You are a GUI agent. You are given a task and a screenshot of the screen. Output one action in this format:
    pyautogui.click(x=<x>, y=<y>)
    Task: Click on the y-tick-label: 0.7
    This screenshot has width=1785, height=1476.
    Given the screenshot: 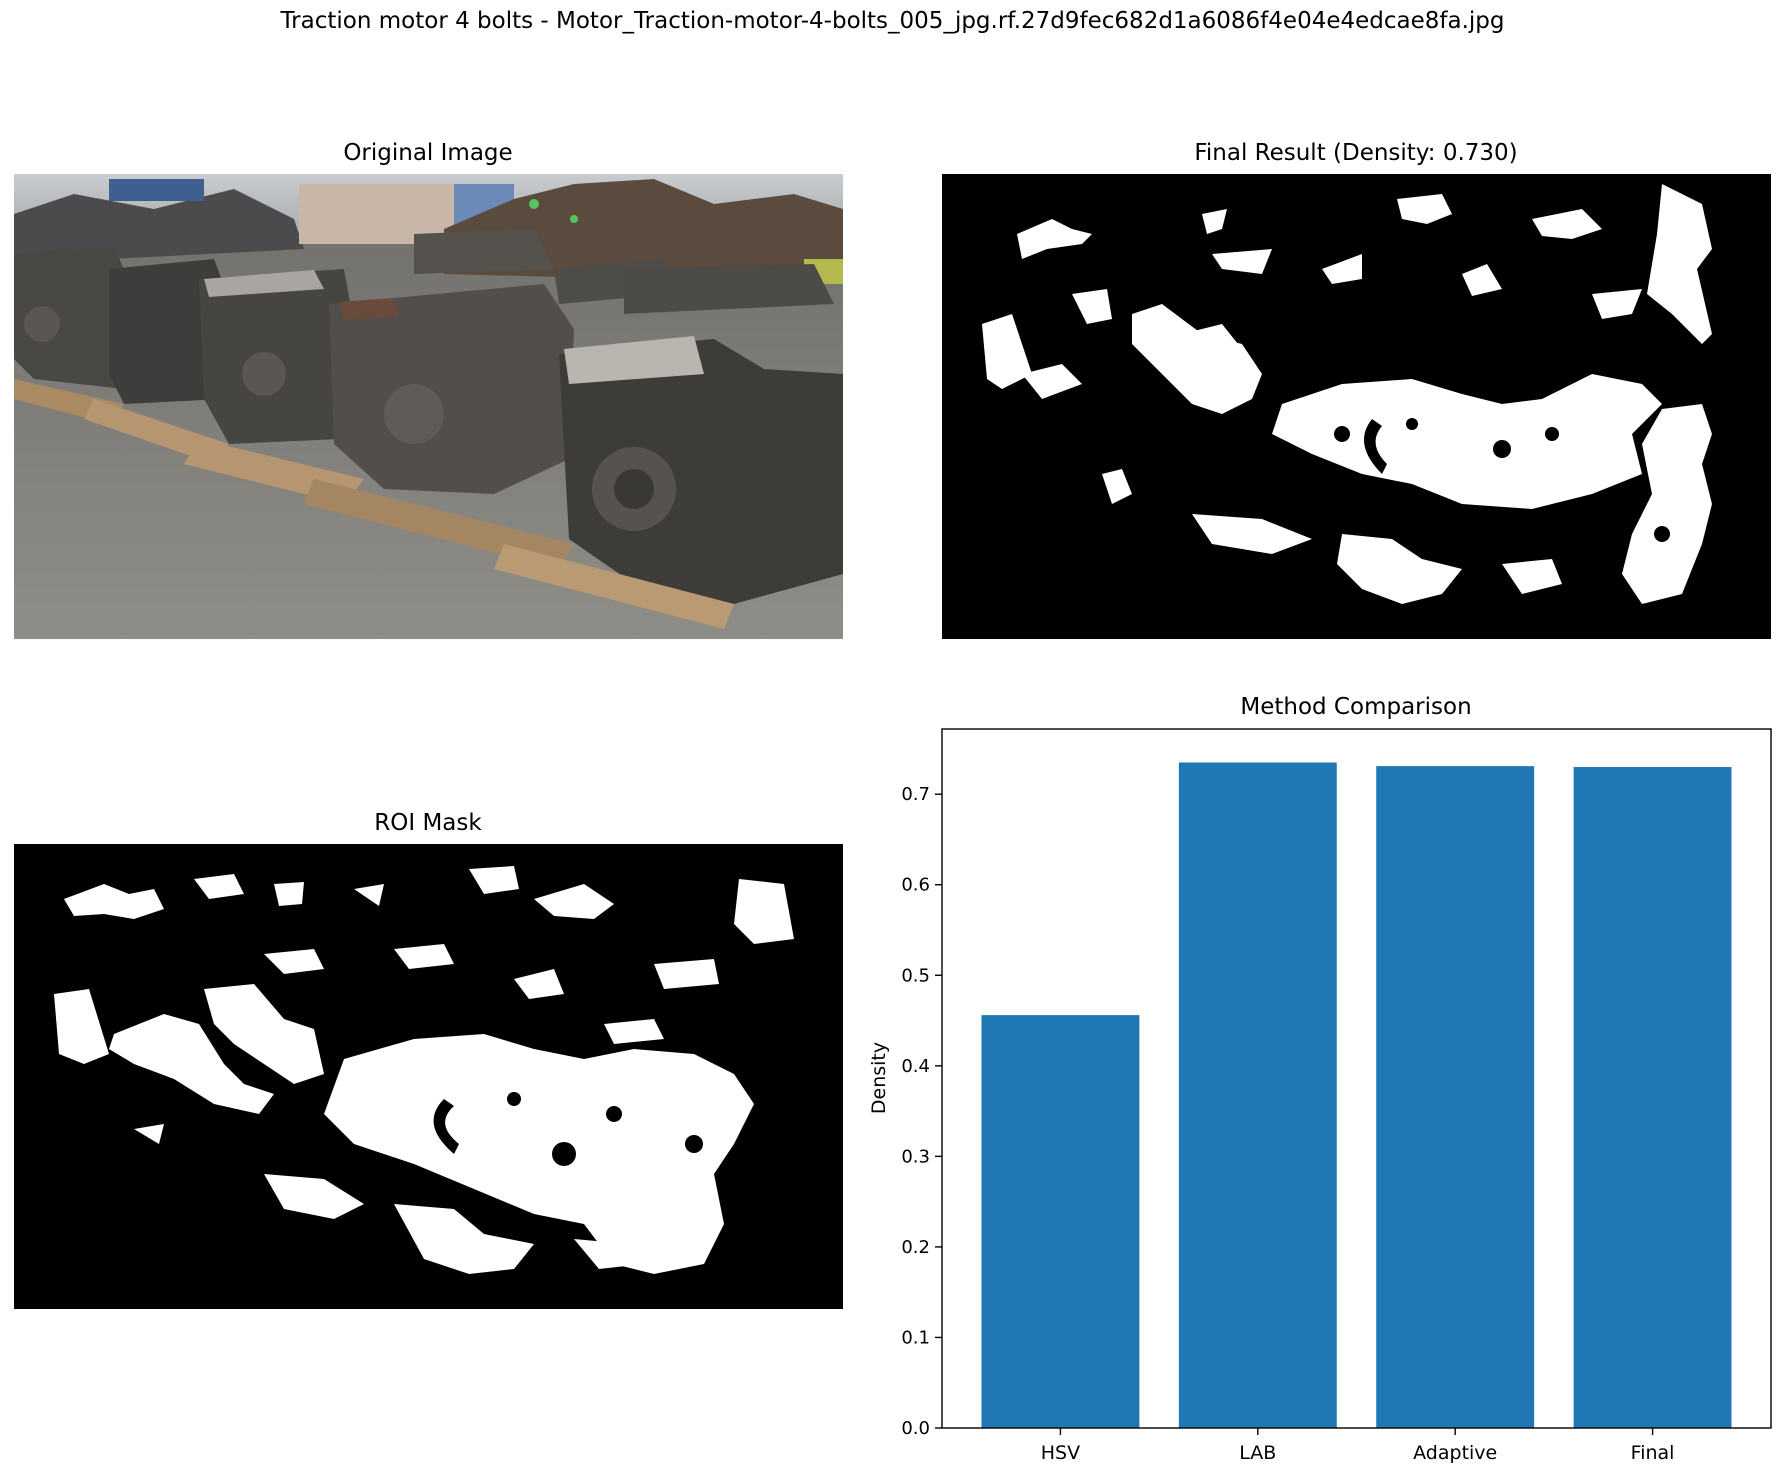 What is the action you would take?
    pyautogui.click(x=915, y=794)
    